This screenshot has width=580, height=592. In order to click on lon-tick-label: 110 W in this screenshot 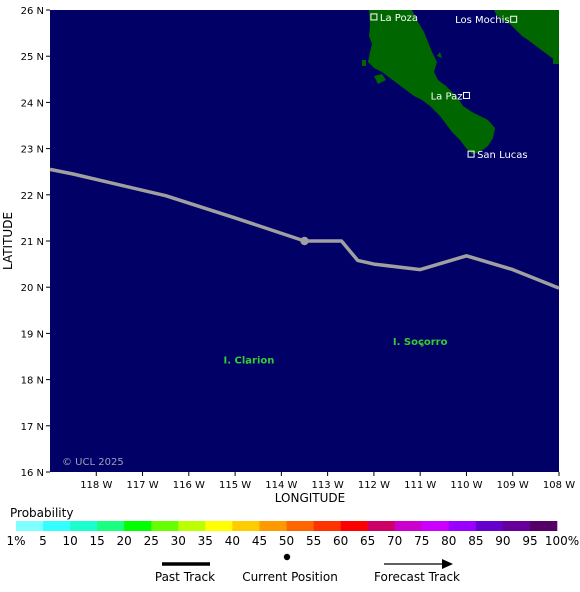, I will do `click(466, 485)`.